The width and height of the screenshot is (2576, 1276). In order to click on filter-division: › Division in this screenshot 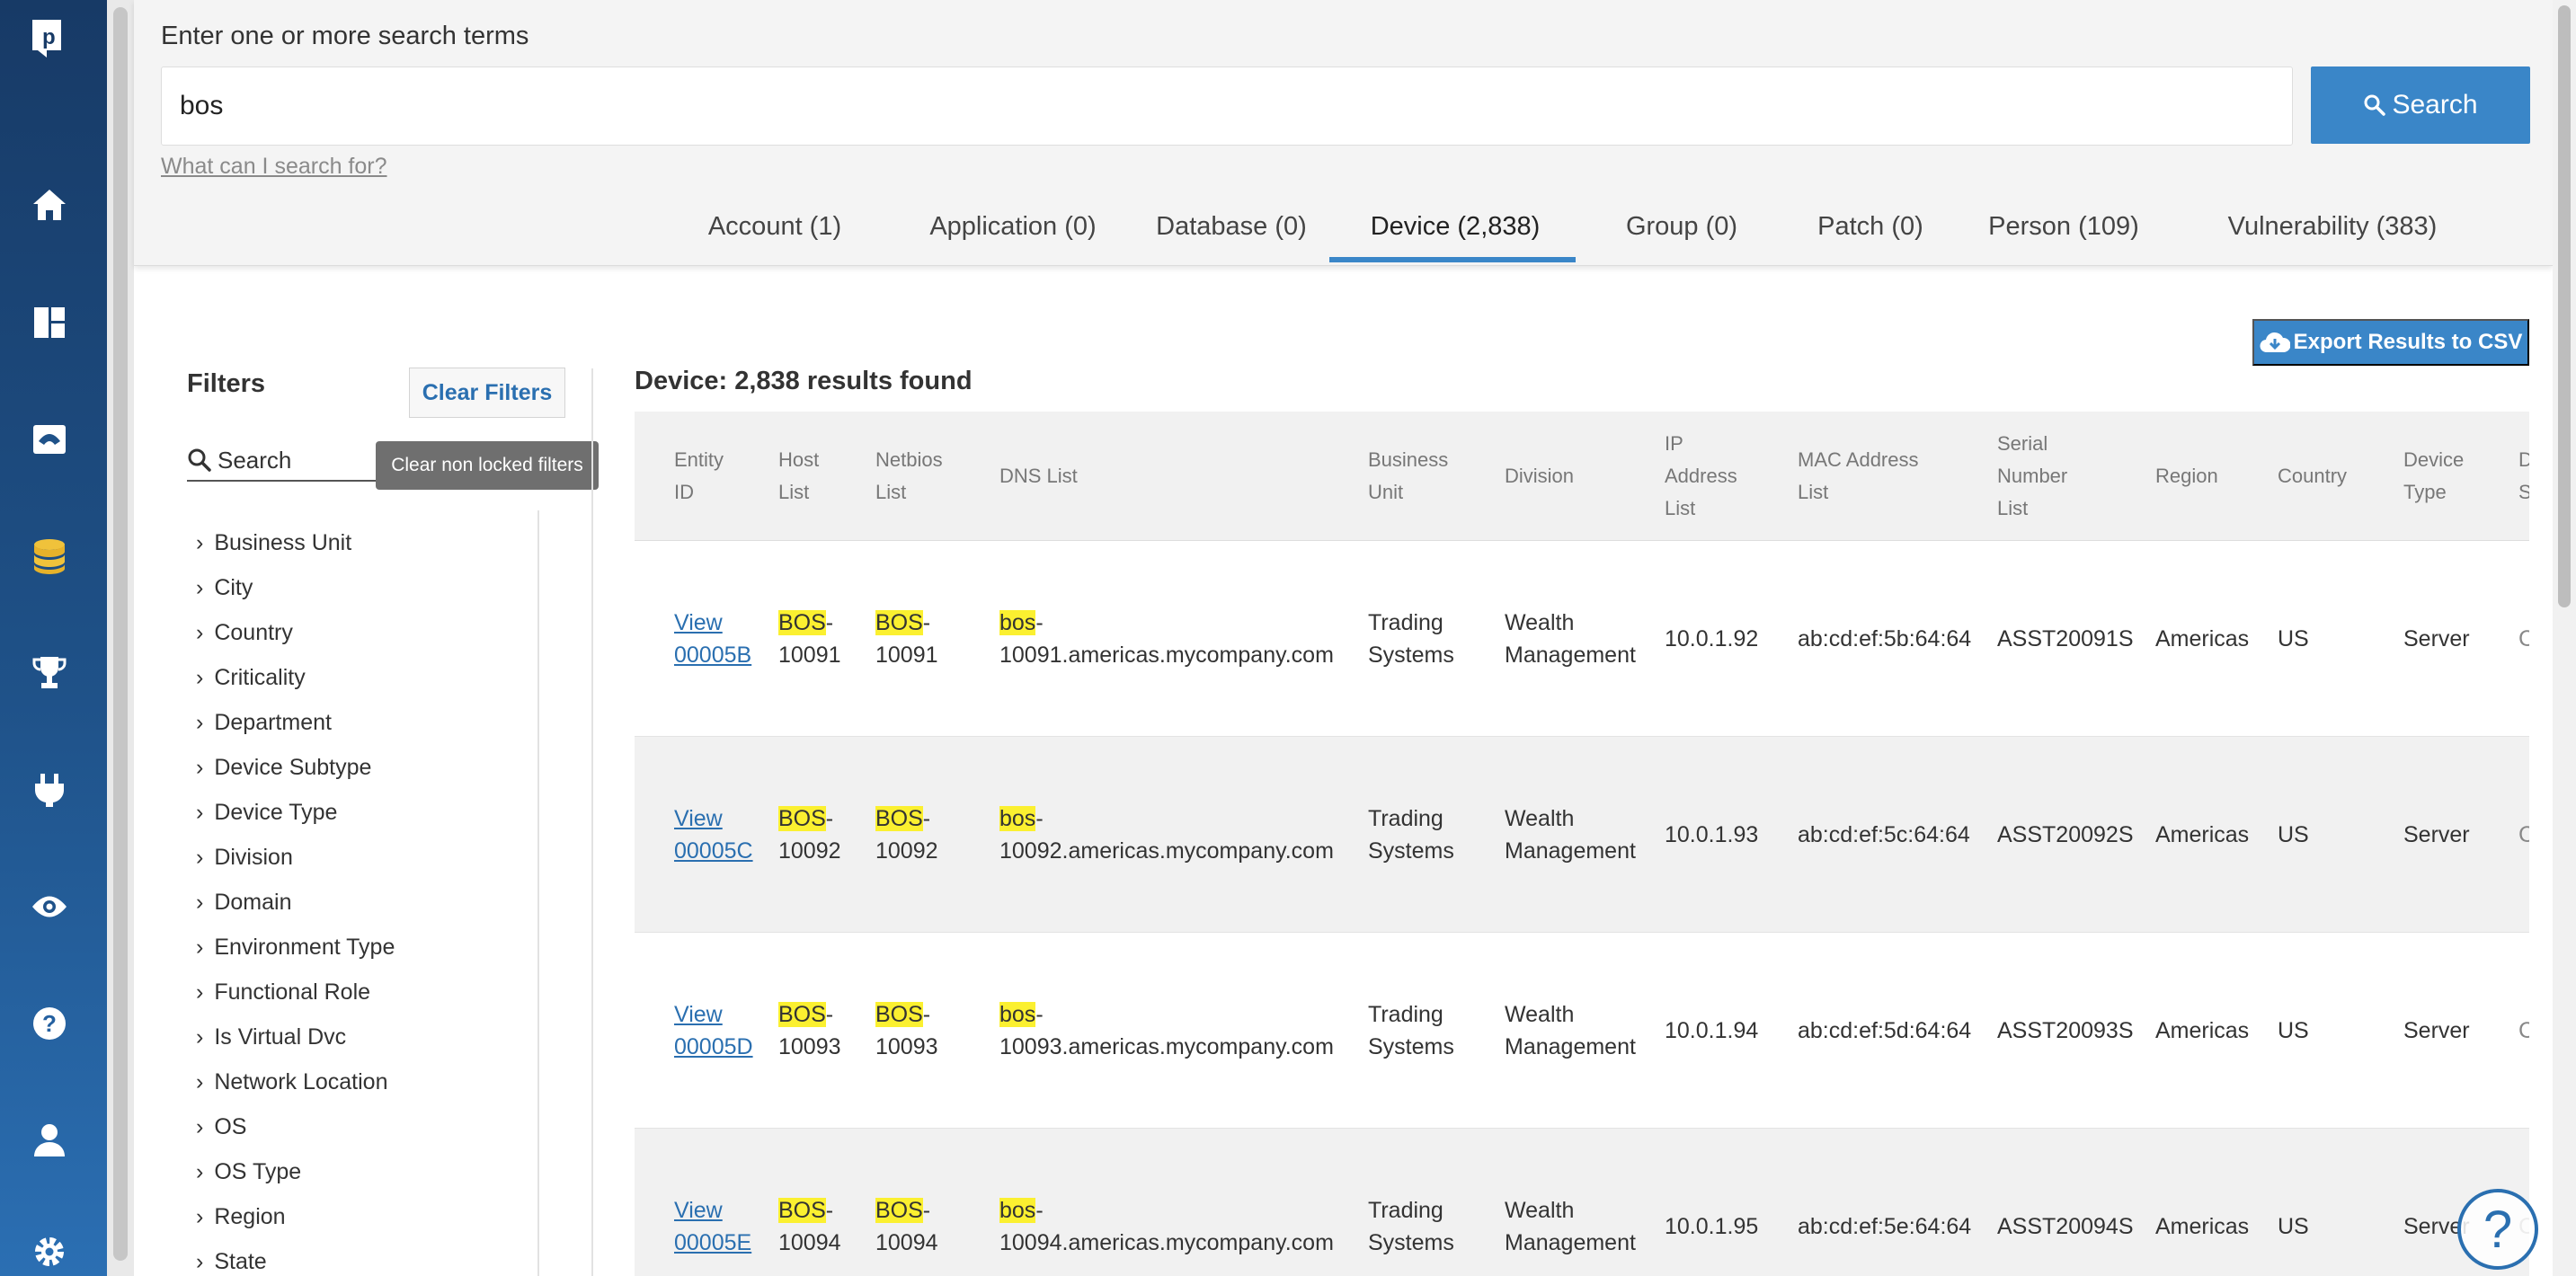, I will do `click(245, 857)`.